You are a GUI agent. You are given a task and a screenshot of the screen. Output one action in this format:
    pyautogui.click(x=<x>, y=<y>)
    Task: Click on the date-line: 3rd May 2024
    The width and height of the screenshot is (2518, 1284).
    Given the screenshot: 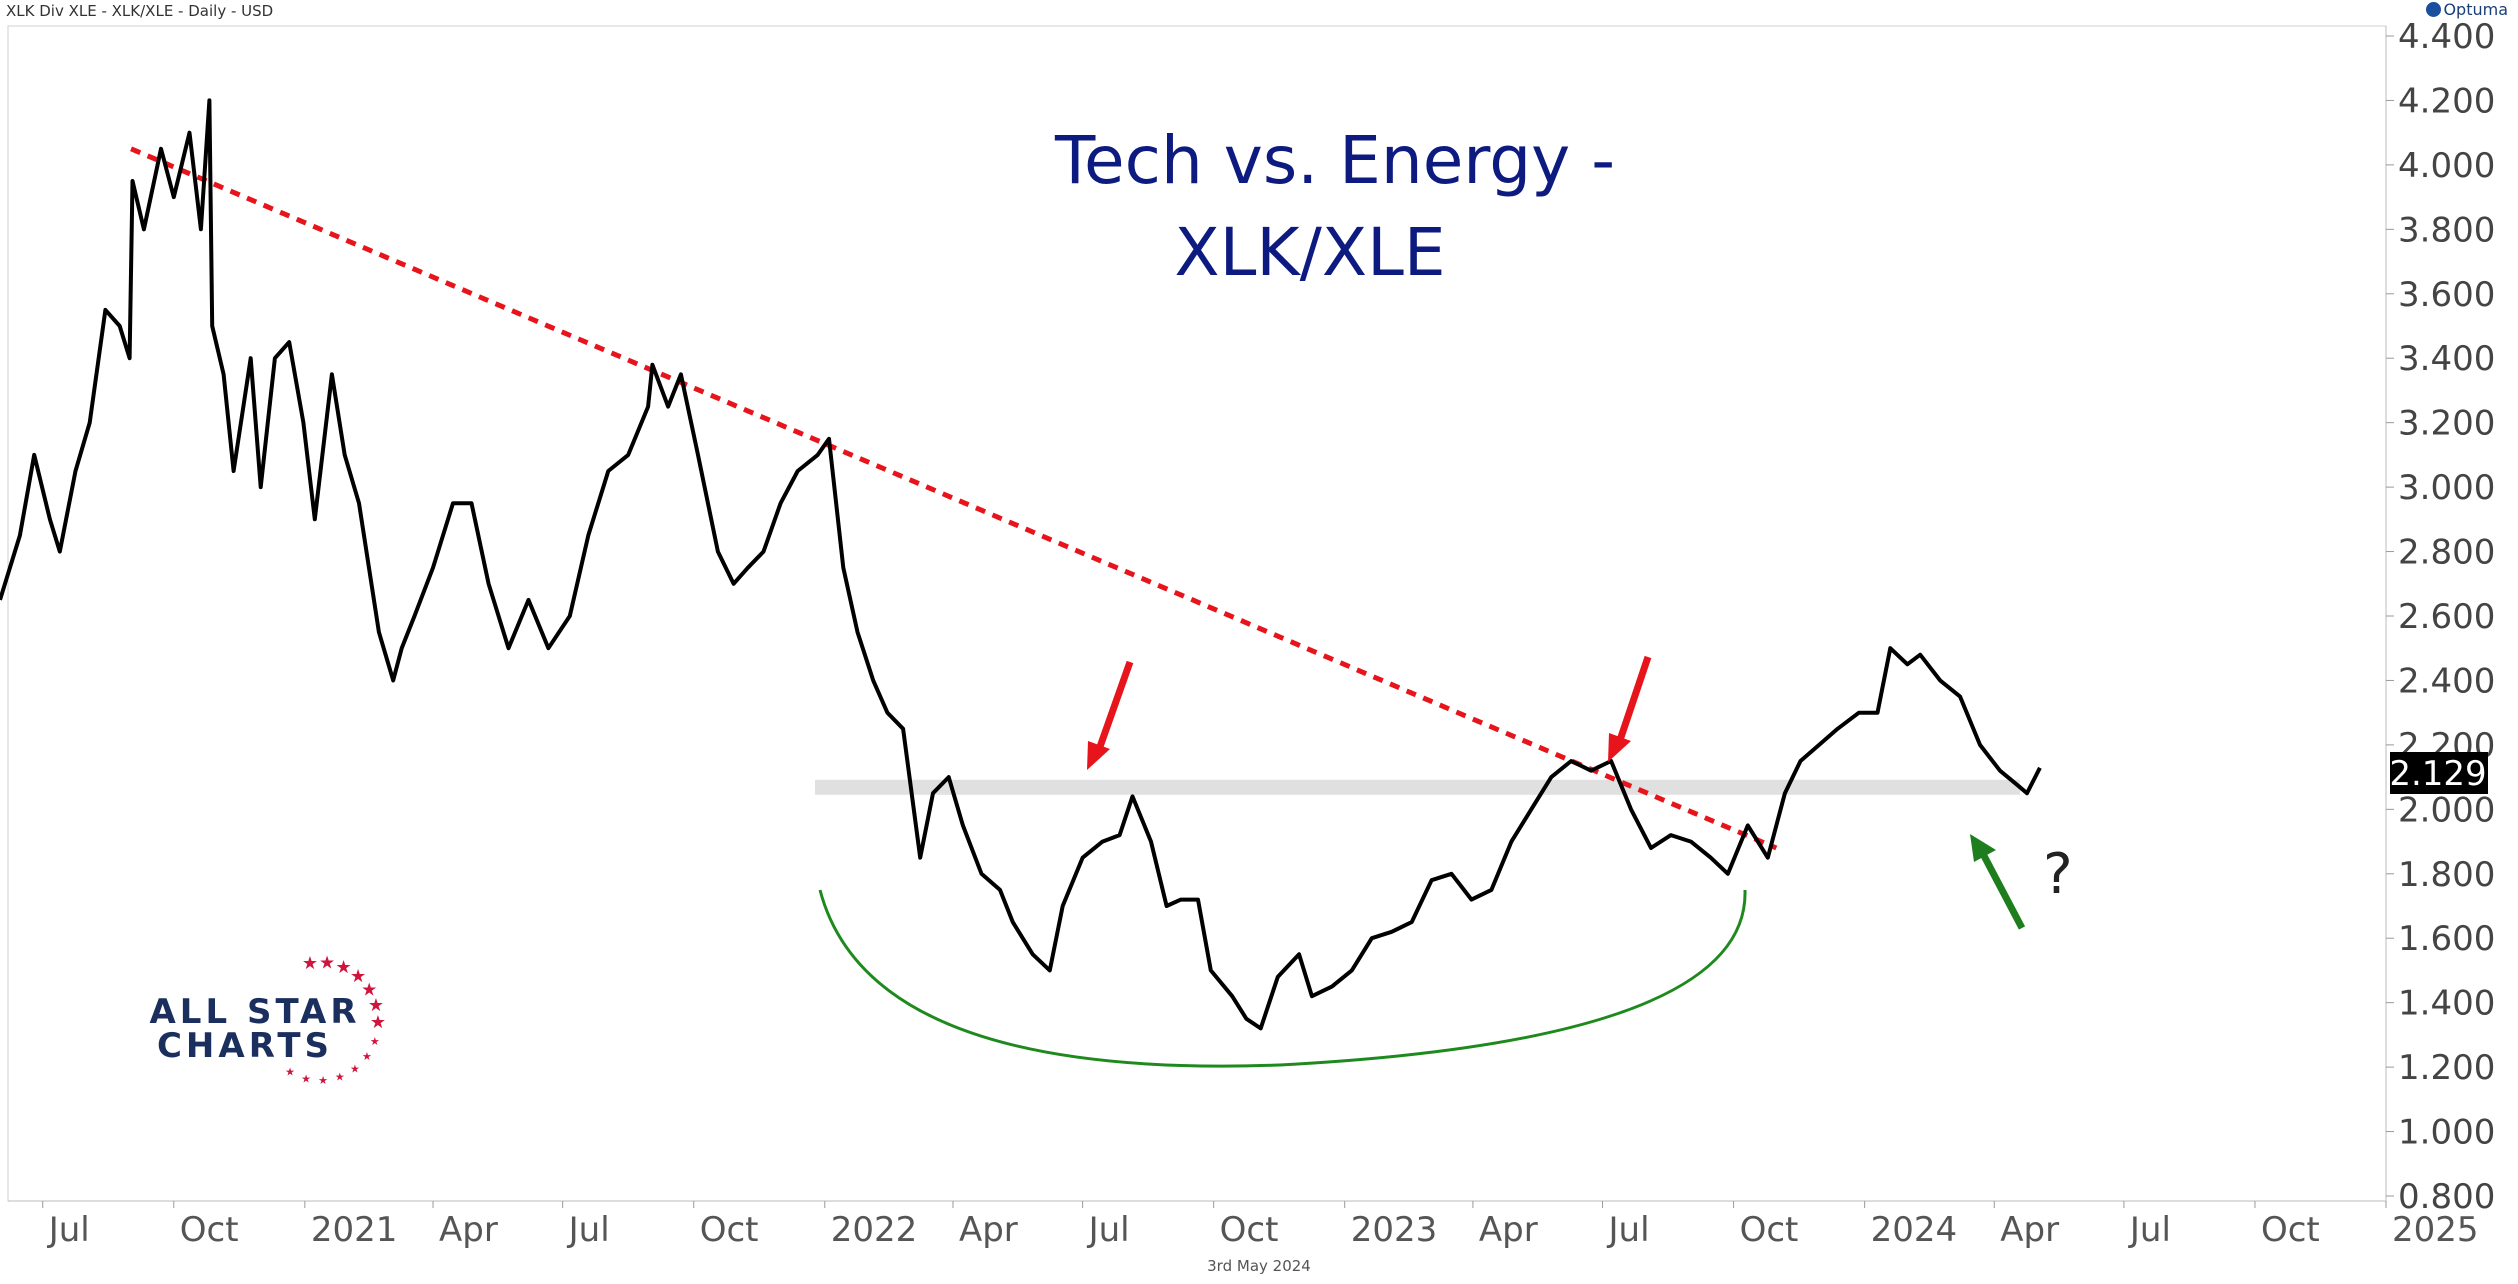 What is the action you would take?
    pyautogui.click(x=1259, y=1266)
    